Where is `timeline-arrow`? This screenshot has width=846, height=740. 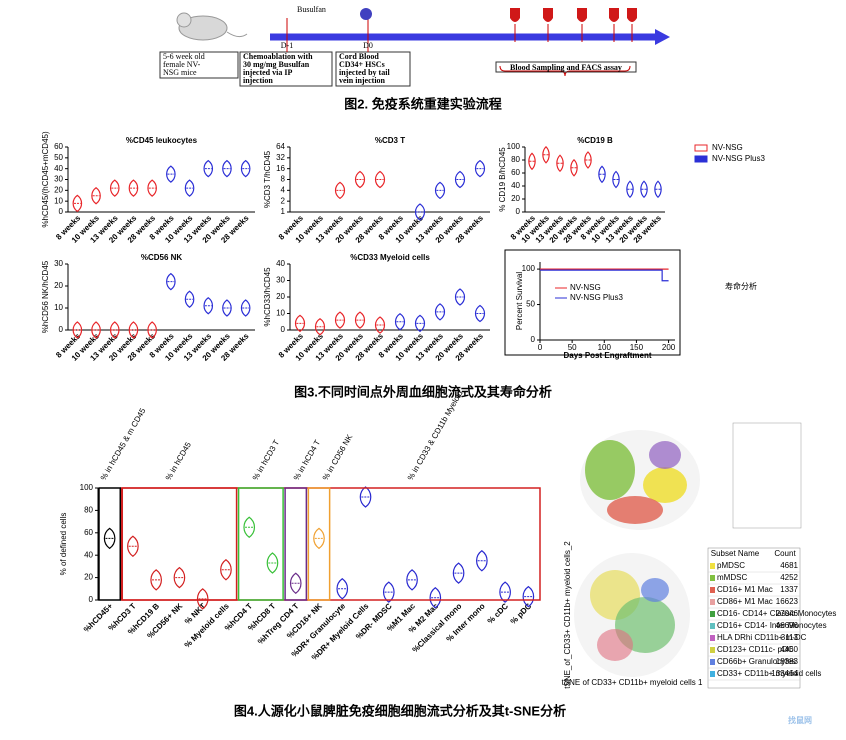
timeline-arrow is located at coordinates (662, 37).